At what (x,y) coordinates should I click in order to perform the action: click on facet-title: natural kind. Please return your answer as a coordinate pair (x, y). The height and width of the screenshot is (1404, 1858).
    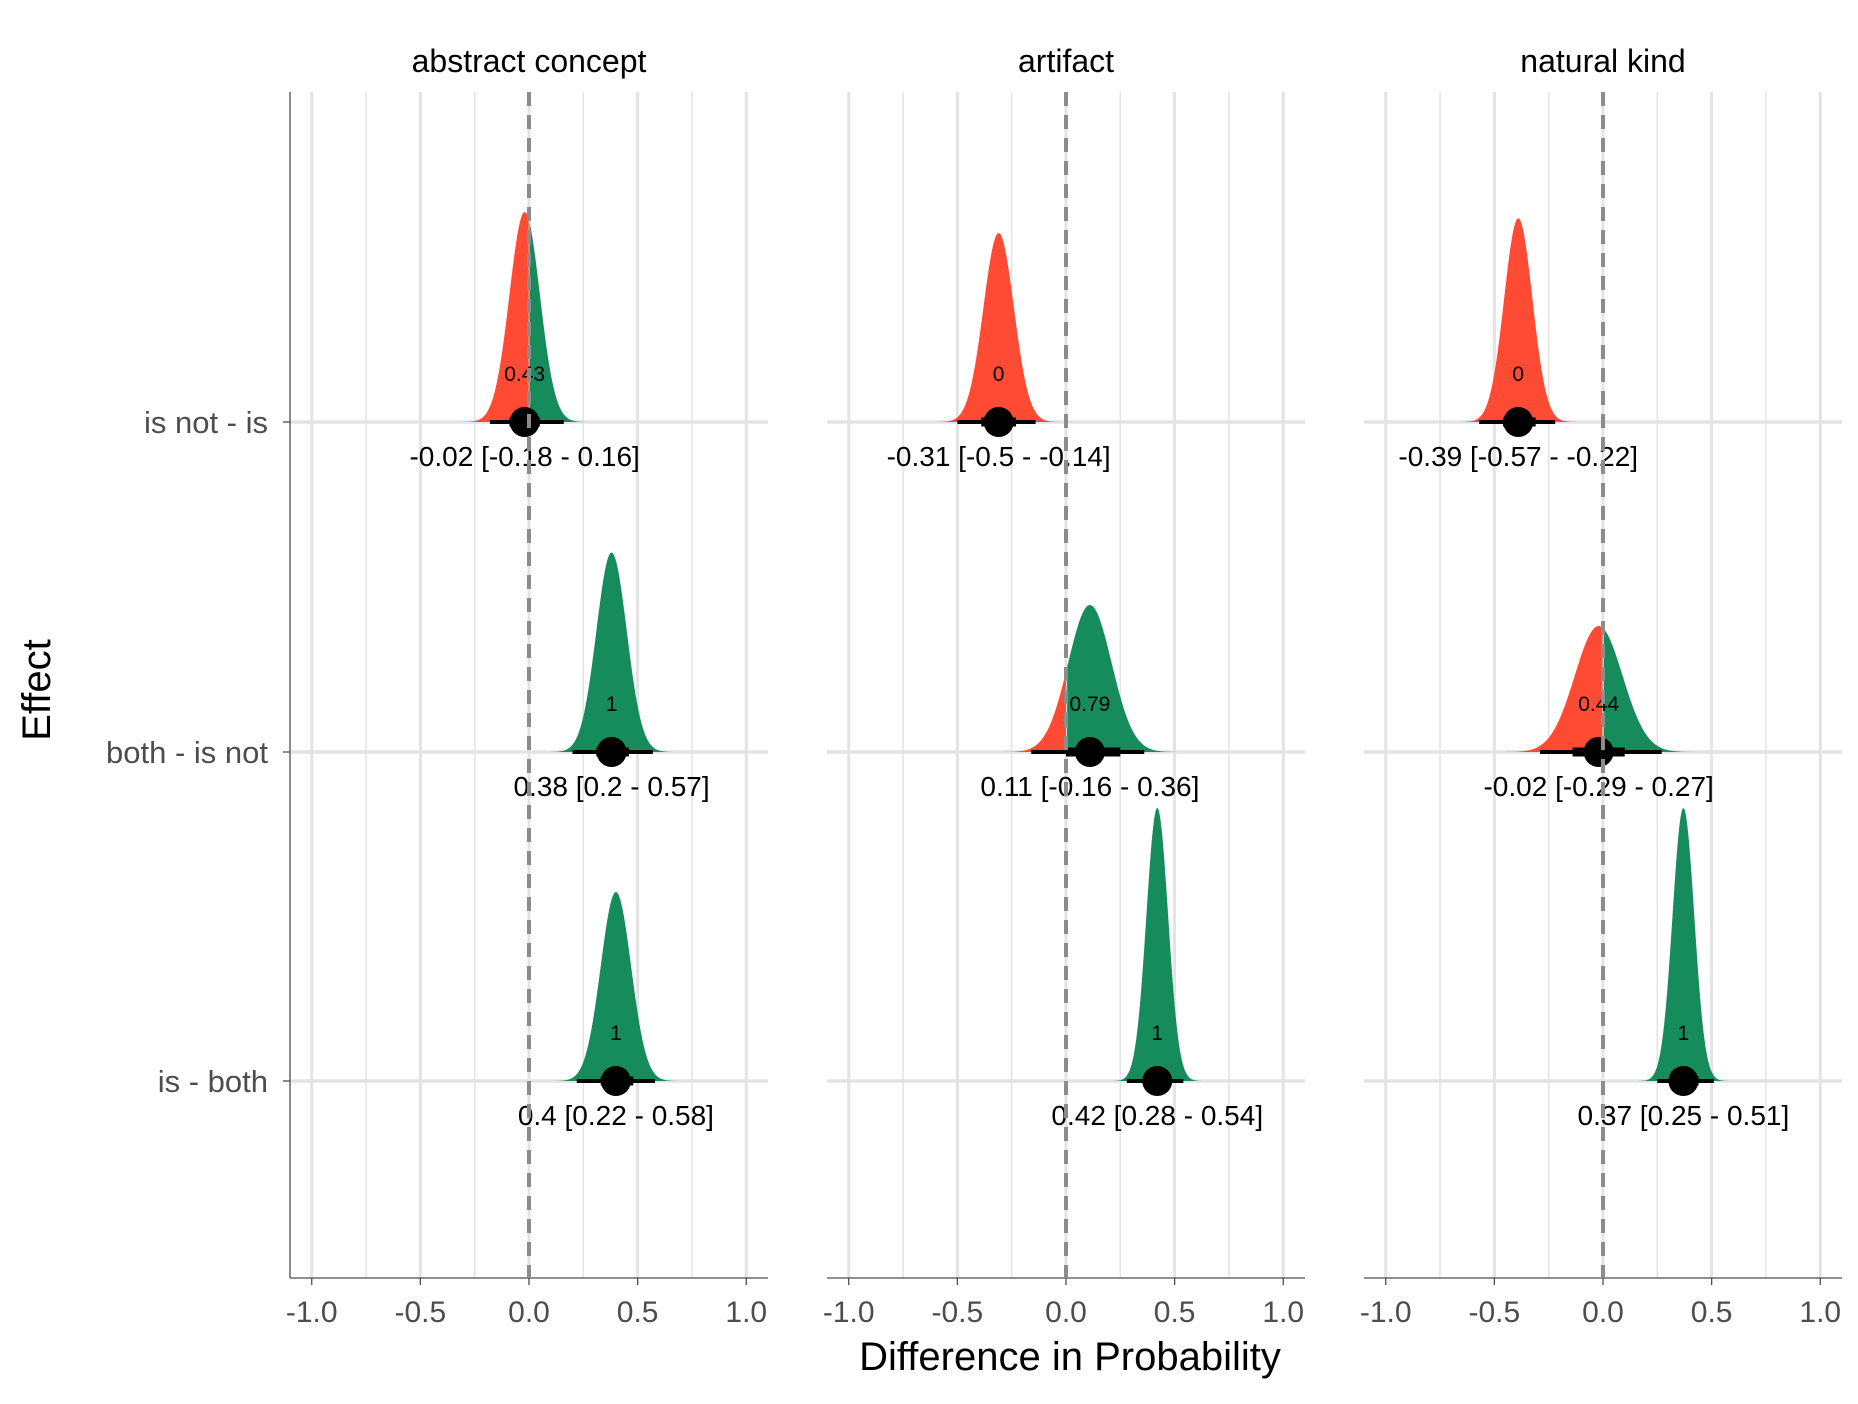
    Looking at the image, I should click on (1602, 61).